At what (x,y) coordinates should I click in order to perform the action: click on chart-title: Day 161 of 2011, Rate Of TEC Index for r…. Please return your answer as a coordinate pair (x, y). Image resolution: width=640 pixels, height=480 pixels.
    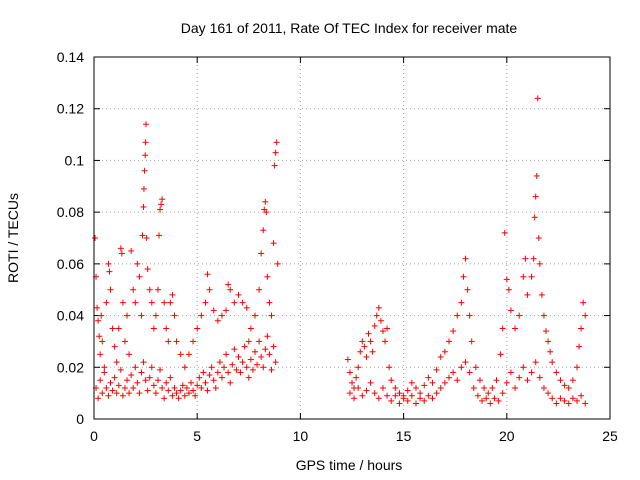
    Looking at the image, I should click on (349, 28).